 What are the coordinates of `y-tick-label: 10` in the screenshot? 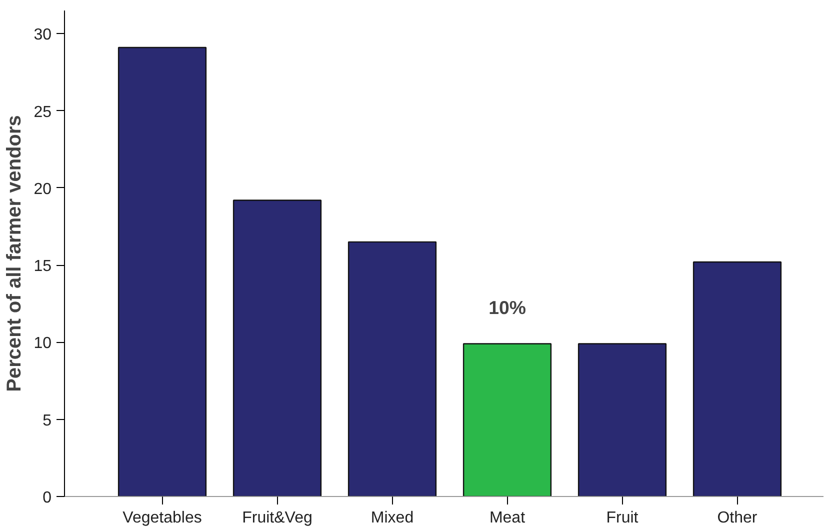 It's located at (43, 343).